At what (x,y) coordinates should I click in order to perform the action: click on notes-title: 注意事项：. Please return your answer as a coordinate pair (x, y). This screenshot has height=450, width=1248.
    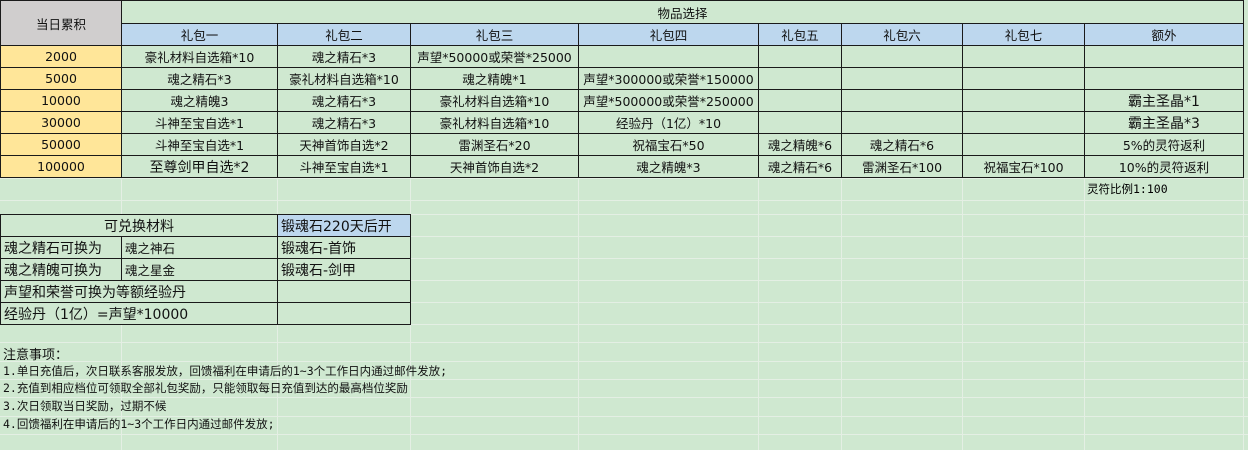
    Looking at the image, I should click on (36, 355).